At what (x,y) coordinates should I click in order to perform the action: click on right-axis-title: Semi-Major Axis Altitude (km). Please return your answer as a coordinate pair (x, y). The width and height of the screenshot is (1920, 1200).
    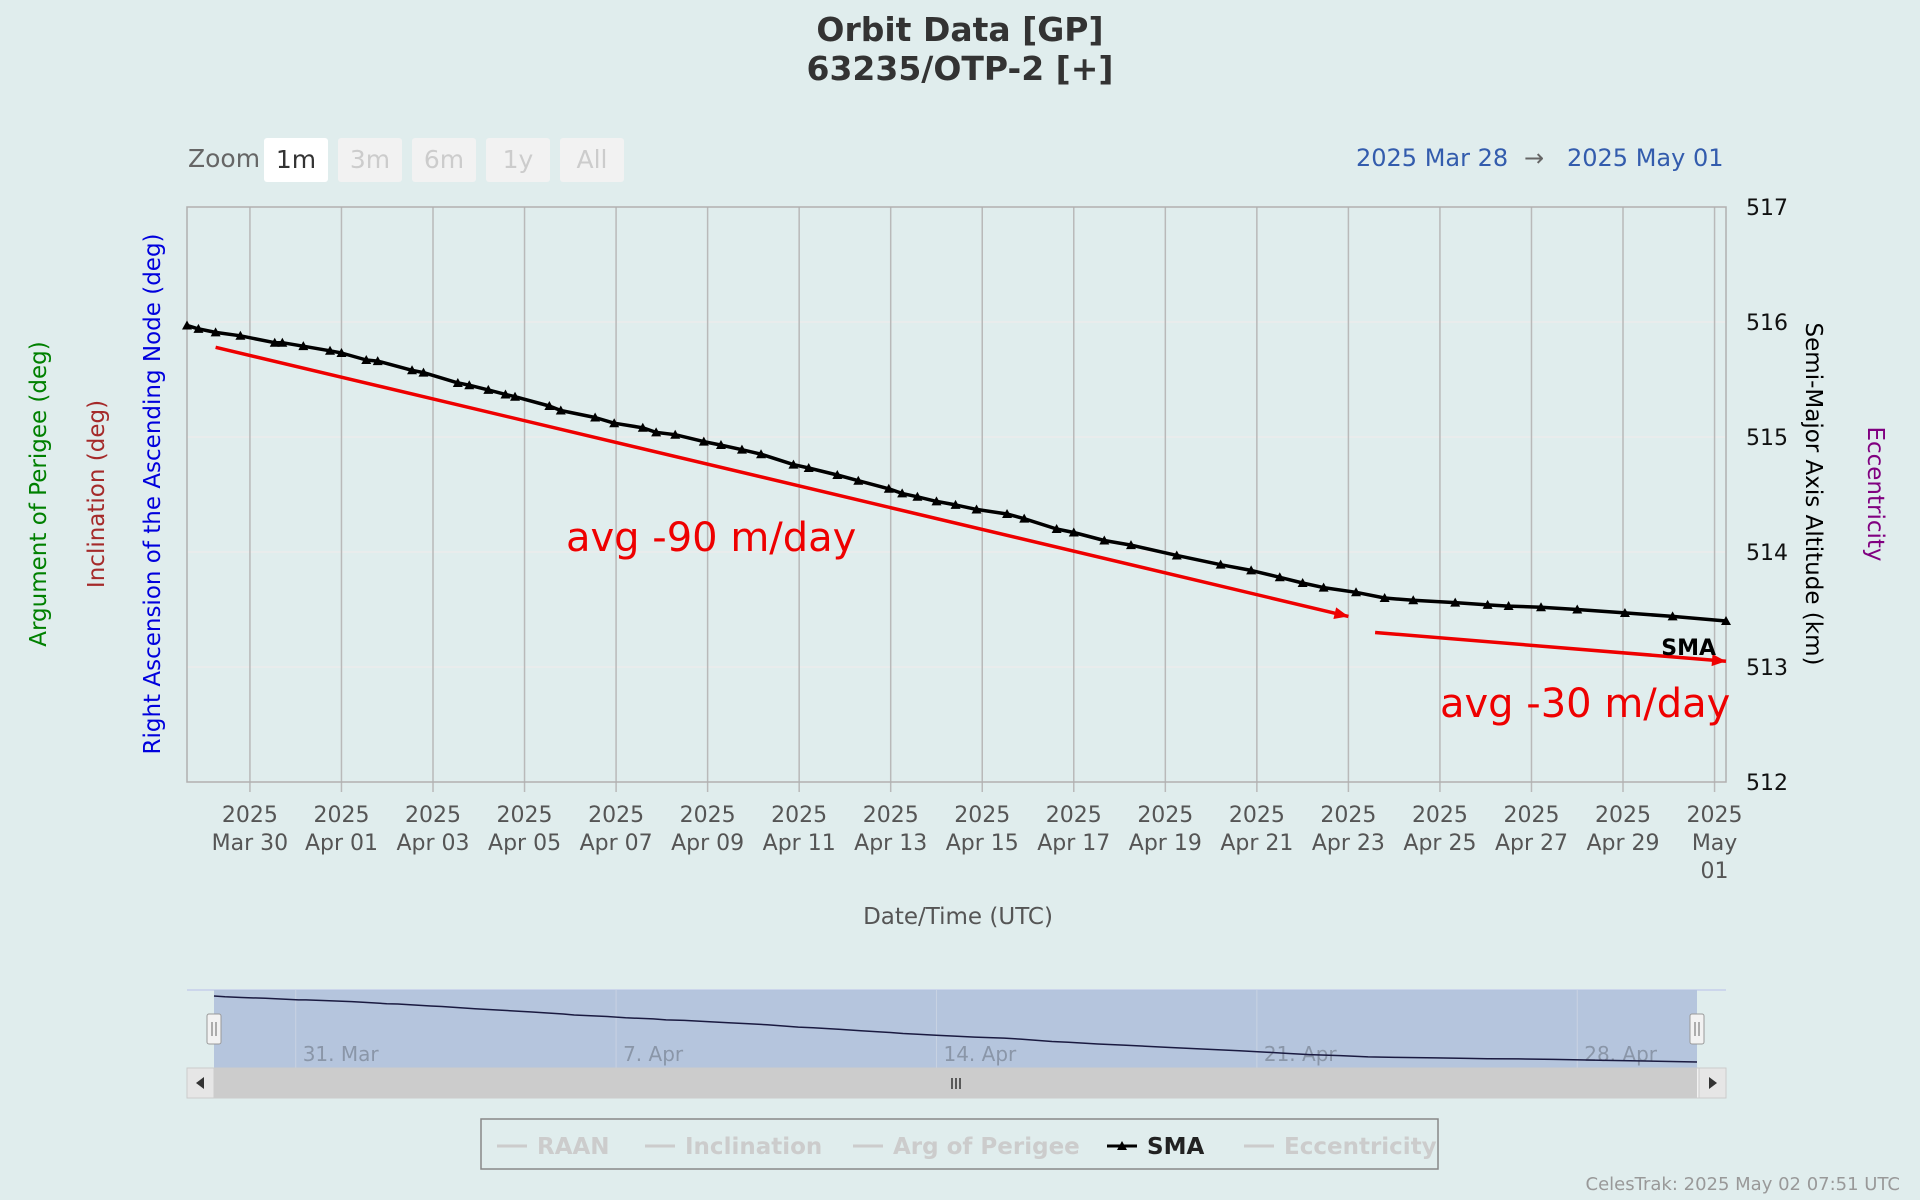
    Looking at the image, I should click on (1813, 494).